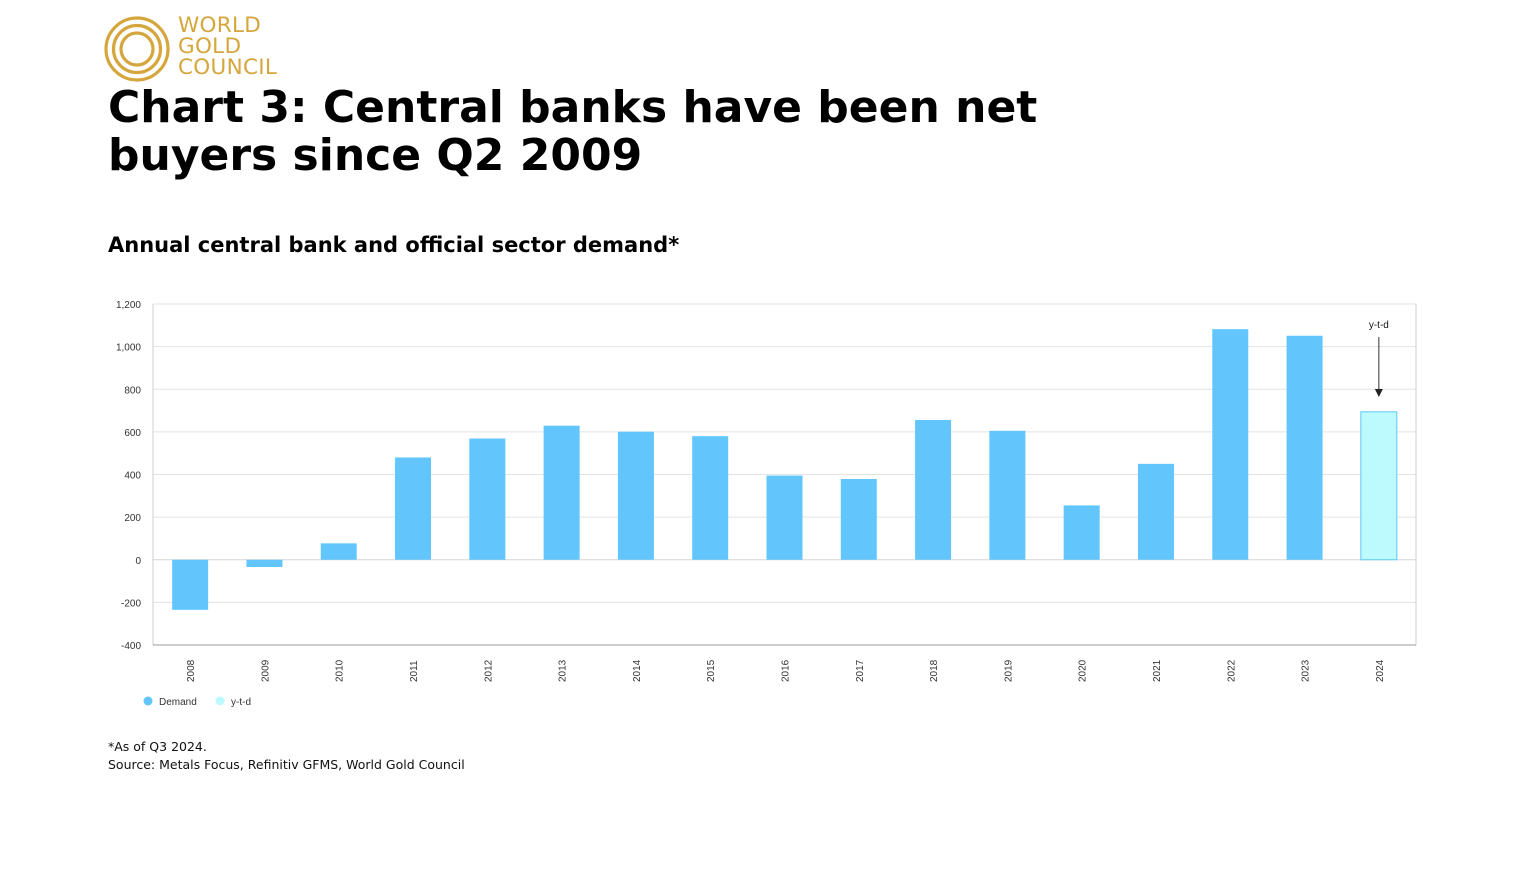  What do you see at coordinates (1380, 670) in the screenshot?
I see `x-tick-label: 2024` at bounding box center [1380, 670].